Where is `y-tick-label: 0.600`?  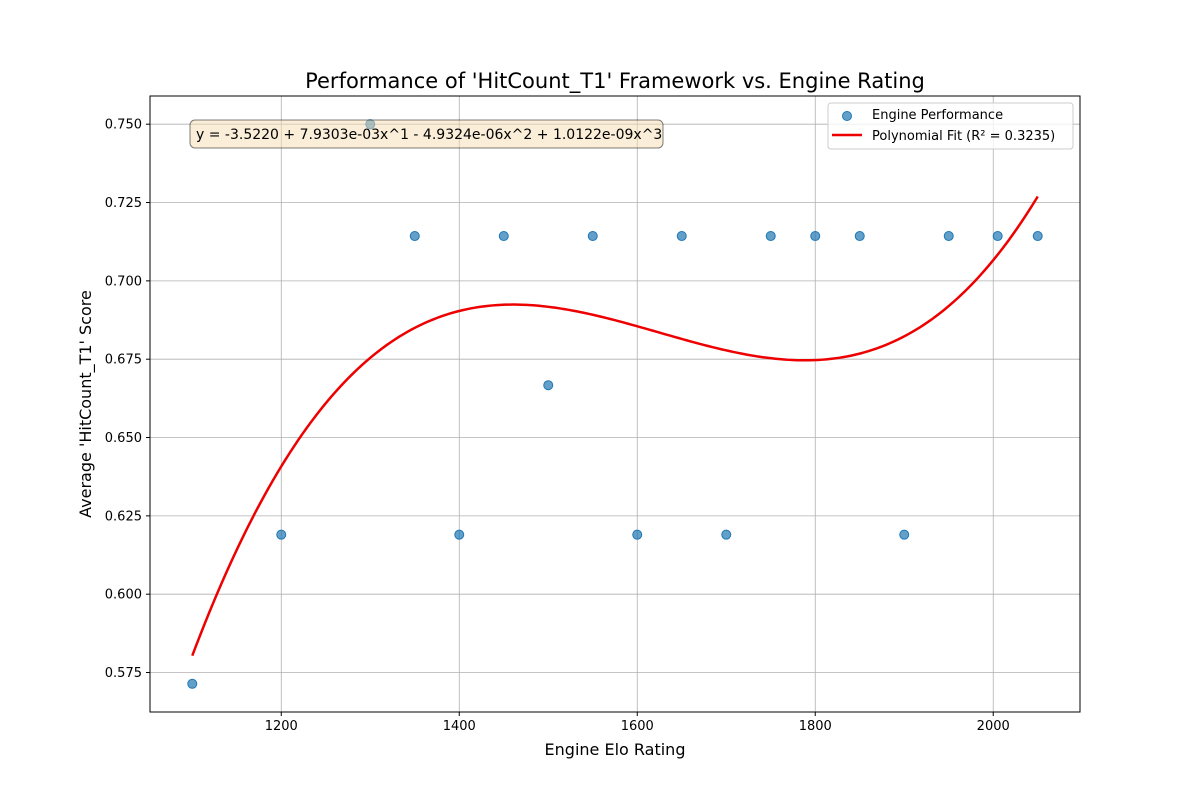
y-tick-label: 0.600 is located at coordinates (123, 595).